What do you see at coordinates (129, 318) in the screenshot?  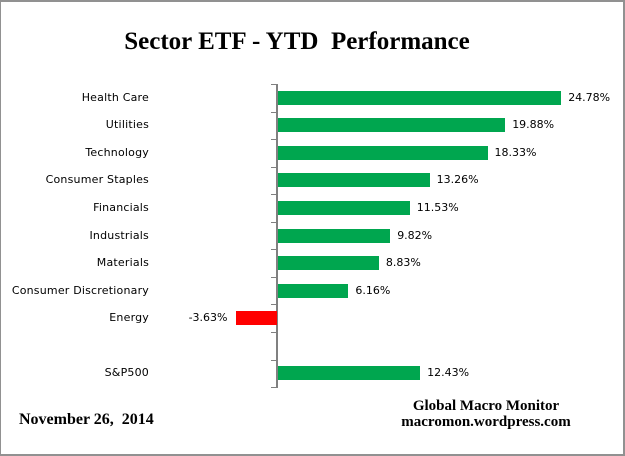 I see `category-label: Energy` at bounding box center [129, 318].